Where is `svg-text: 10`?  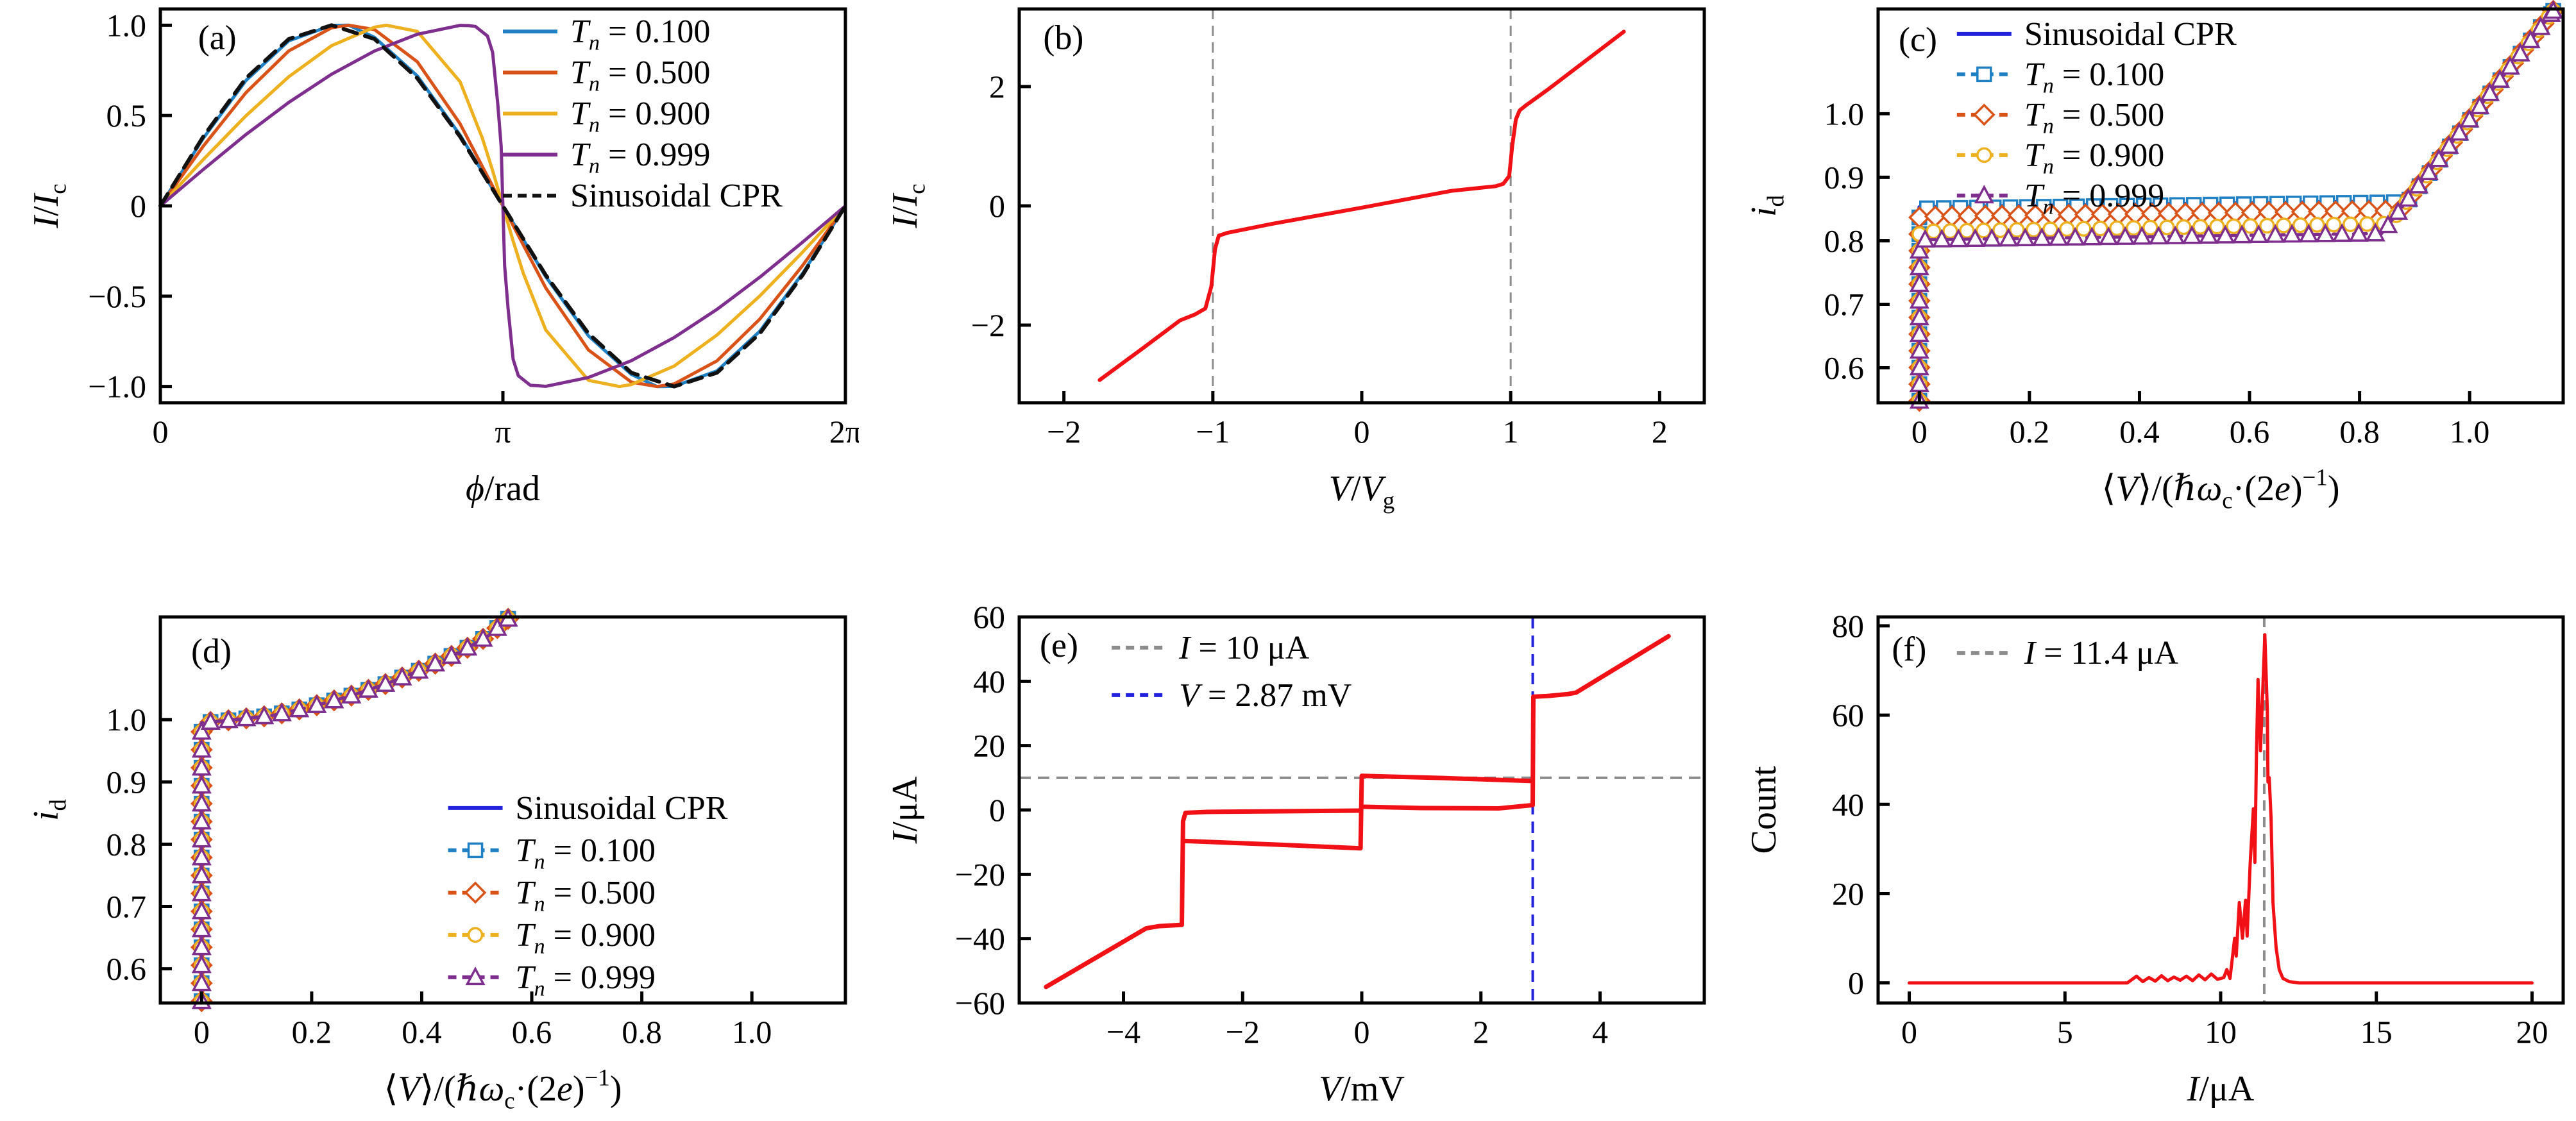
svg-text: 10 is located at coordinates (2221, 1032).